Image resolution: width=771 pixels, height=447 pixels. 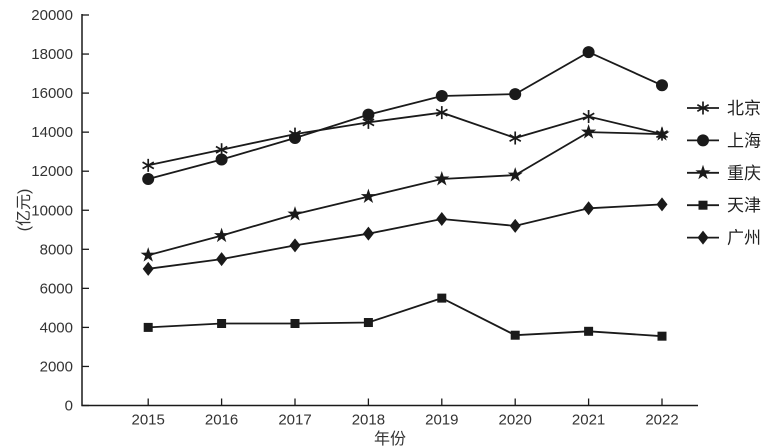 What do you see at coordinates (221, 420) in the screenshot?
I see `x-axis-tick-label: 2016` at bounding box center [221, 420].